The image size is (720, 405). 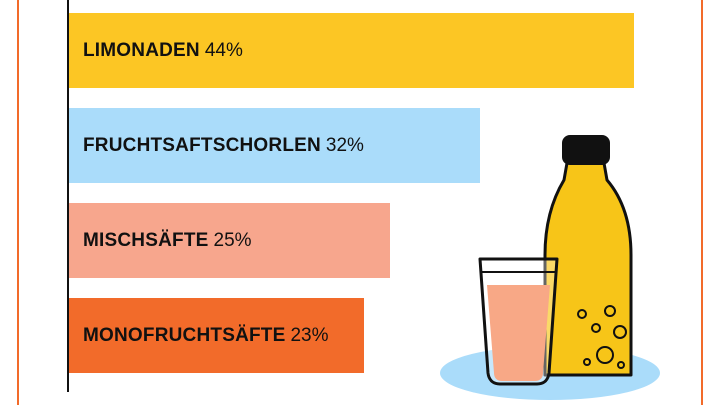 I want to click on value-label: 25%, so click(x=232, y=240).